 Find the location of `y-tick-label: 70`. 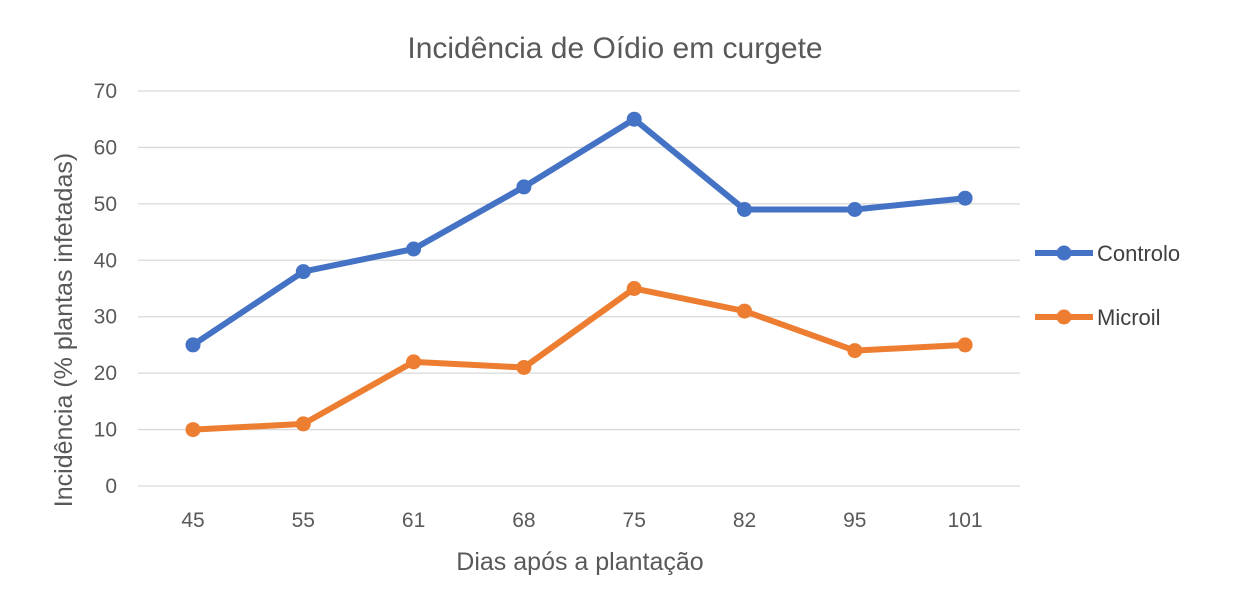

y-tick-label: 70 is located at coordinates (105, 91).